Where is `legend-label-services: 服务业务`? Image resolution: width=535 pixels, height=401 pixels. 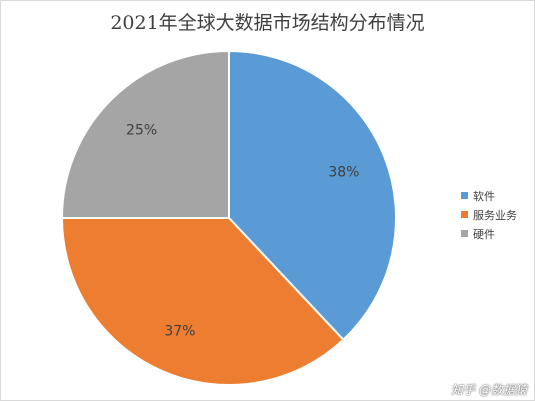 legend-label-services: 服务业务 is located at coordinates (495, 215).